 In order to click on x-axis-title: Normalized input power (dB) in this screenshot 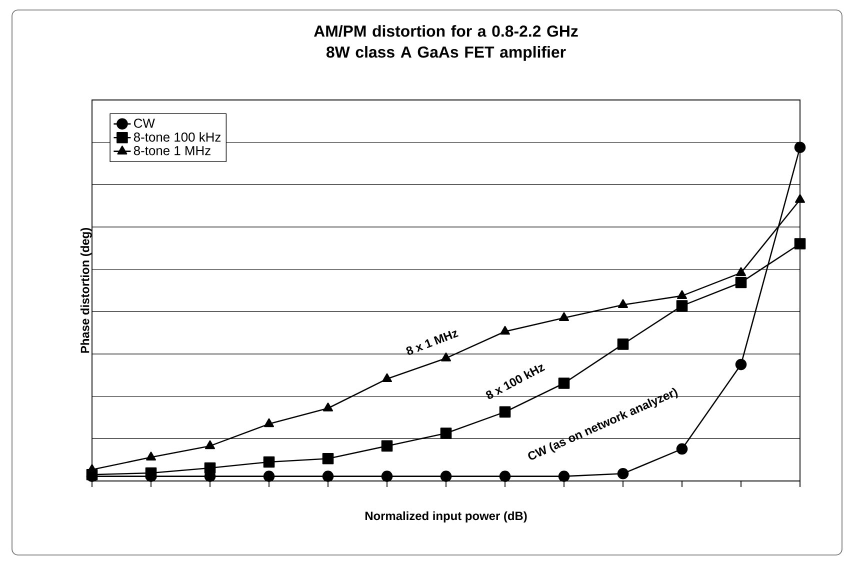, I will do `click(446, 516)`.